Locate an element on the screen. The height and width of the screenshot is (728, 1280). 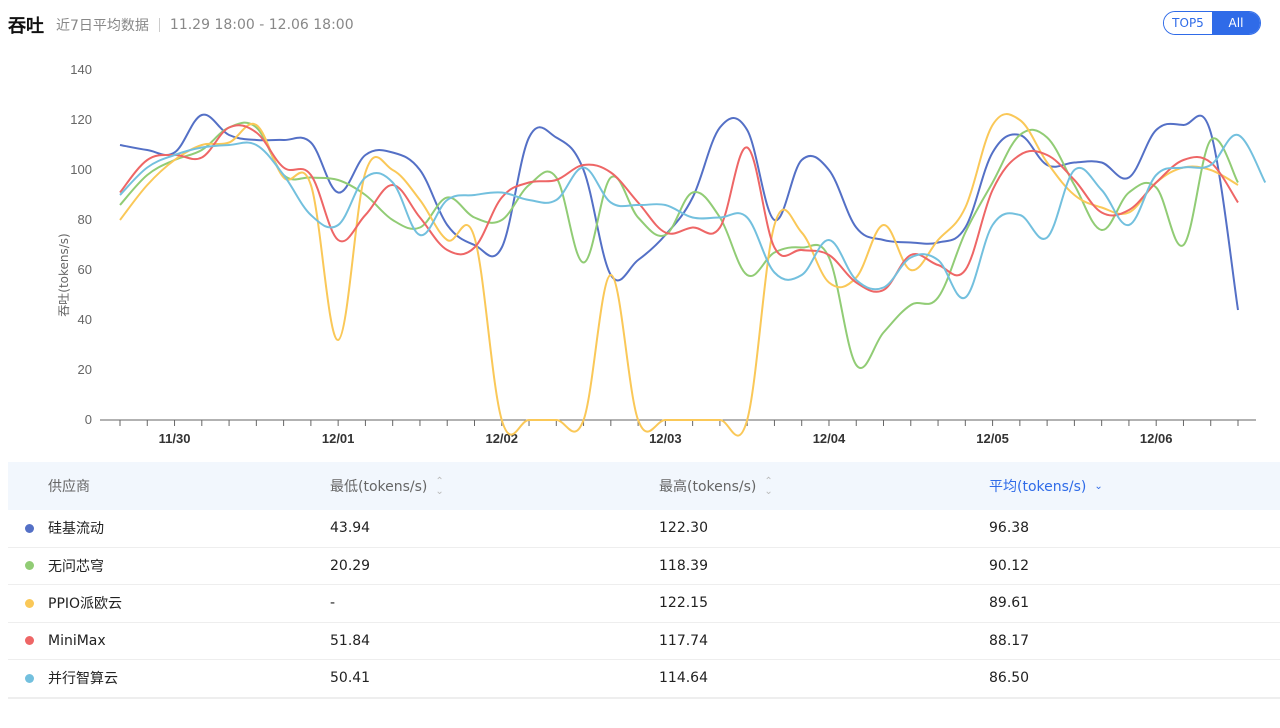
avg-value: 89.61 is located at coordinates (1009, 603).